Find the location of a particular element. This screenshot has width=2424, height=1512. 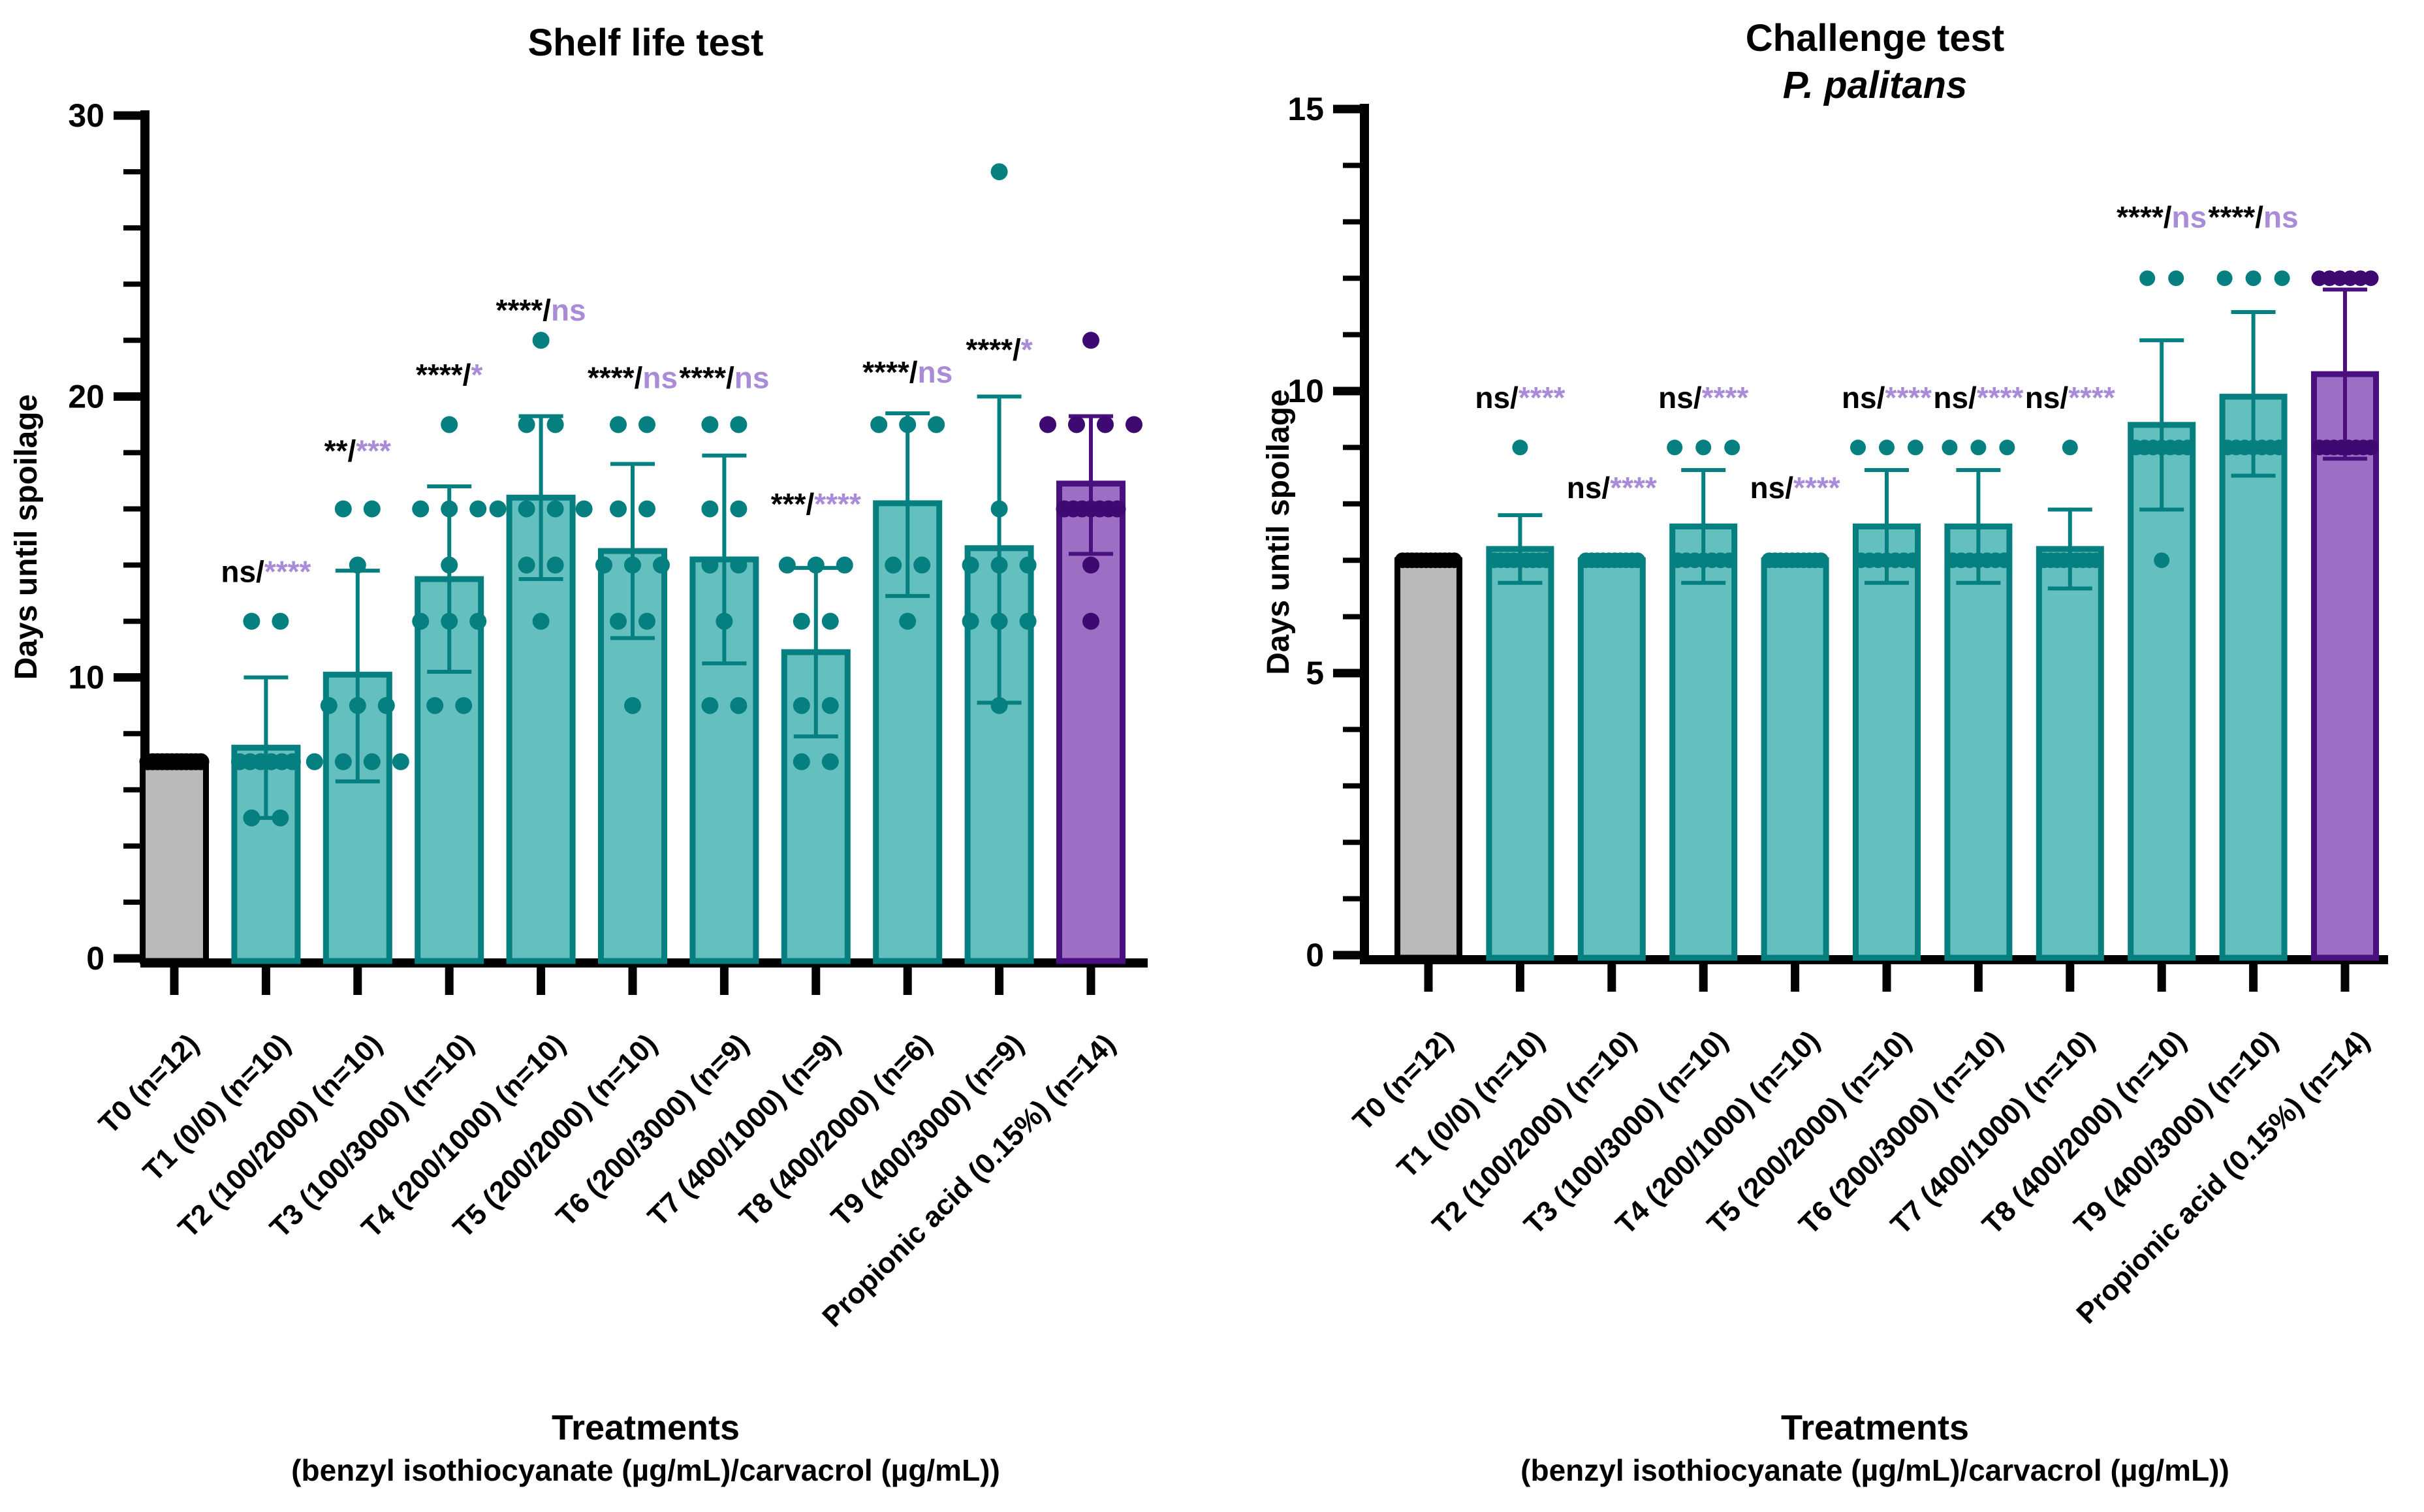

y-axis-label: Days until spoilage is located at coordinates (26, 537).